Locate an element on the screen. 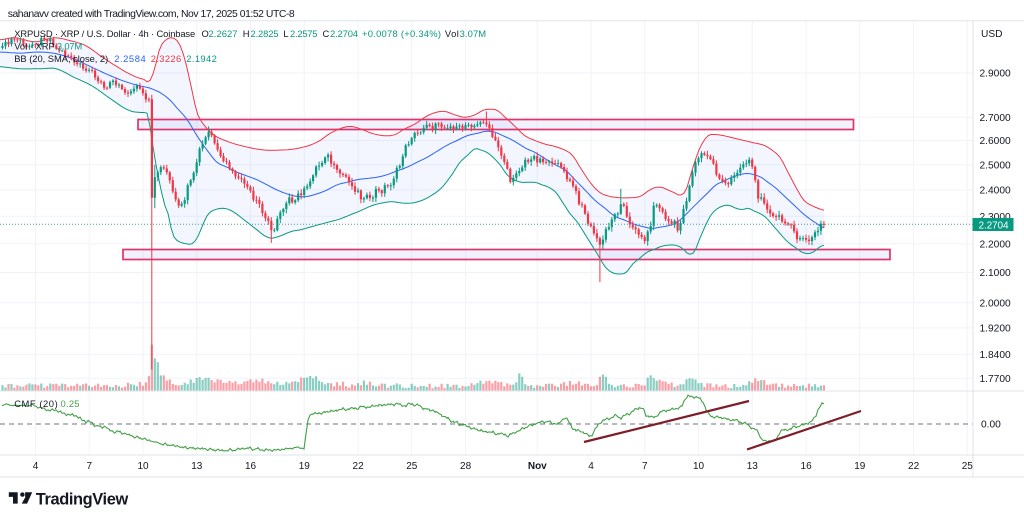  svg-text: 0.00 is located at coordinates (991, 425).